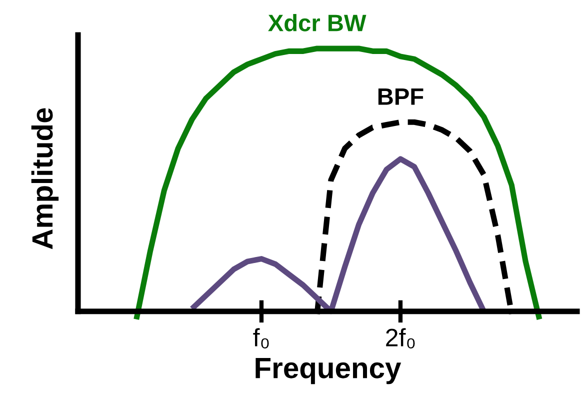  I want to click on x-tick-label: 2f₀, so click(400, 338).